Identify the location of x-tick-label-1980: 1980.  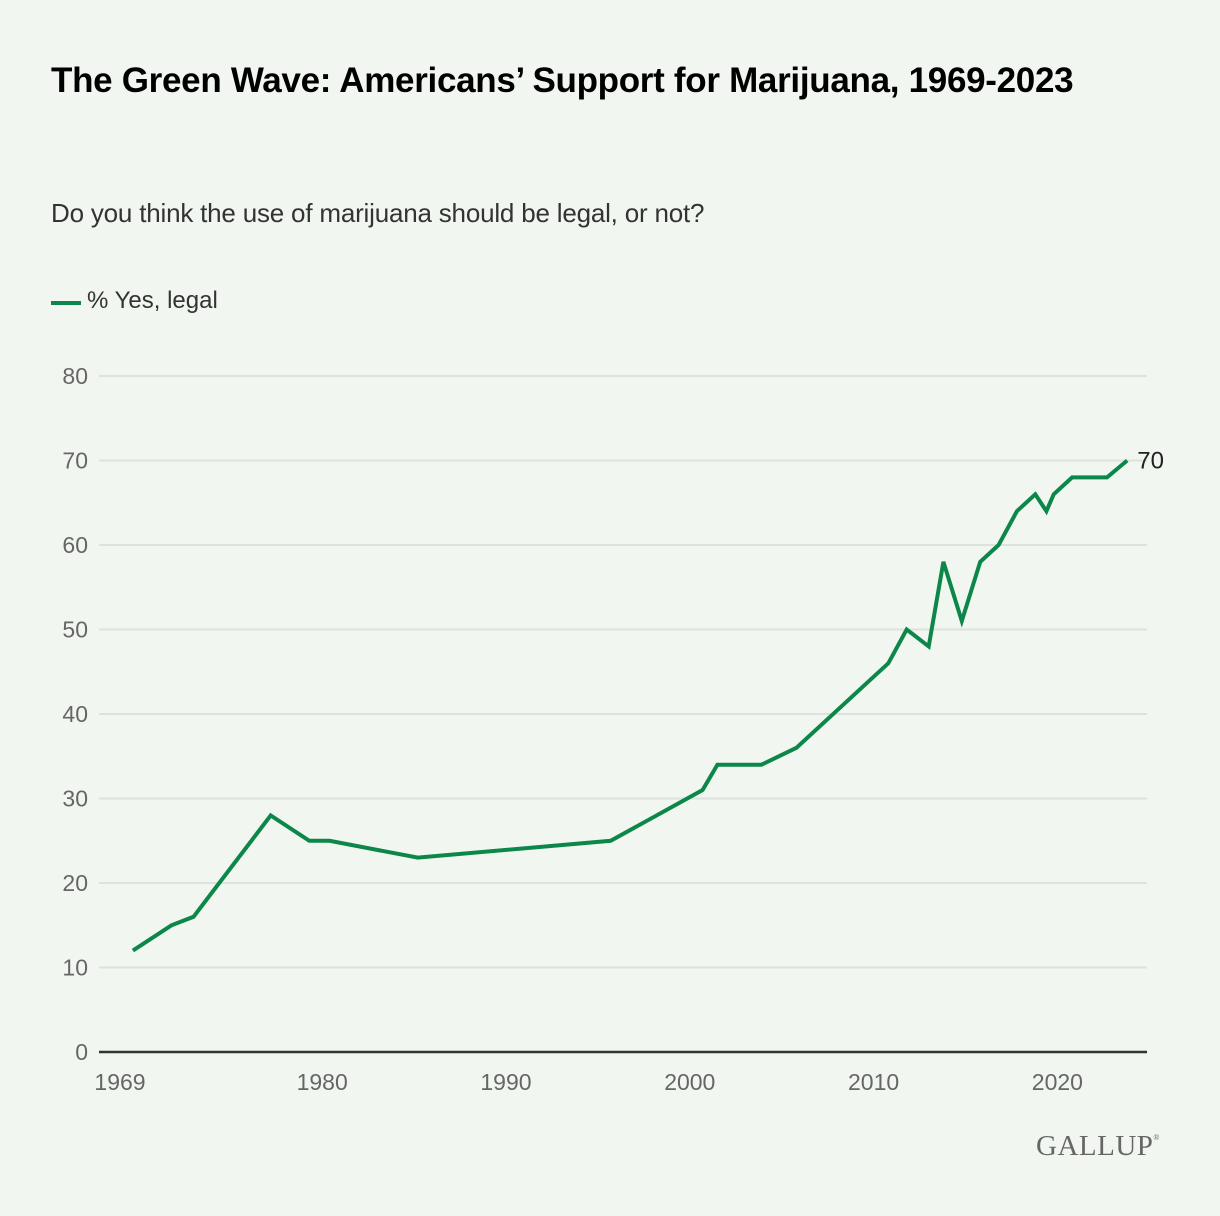
(322, 1082).